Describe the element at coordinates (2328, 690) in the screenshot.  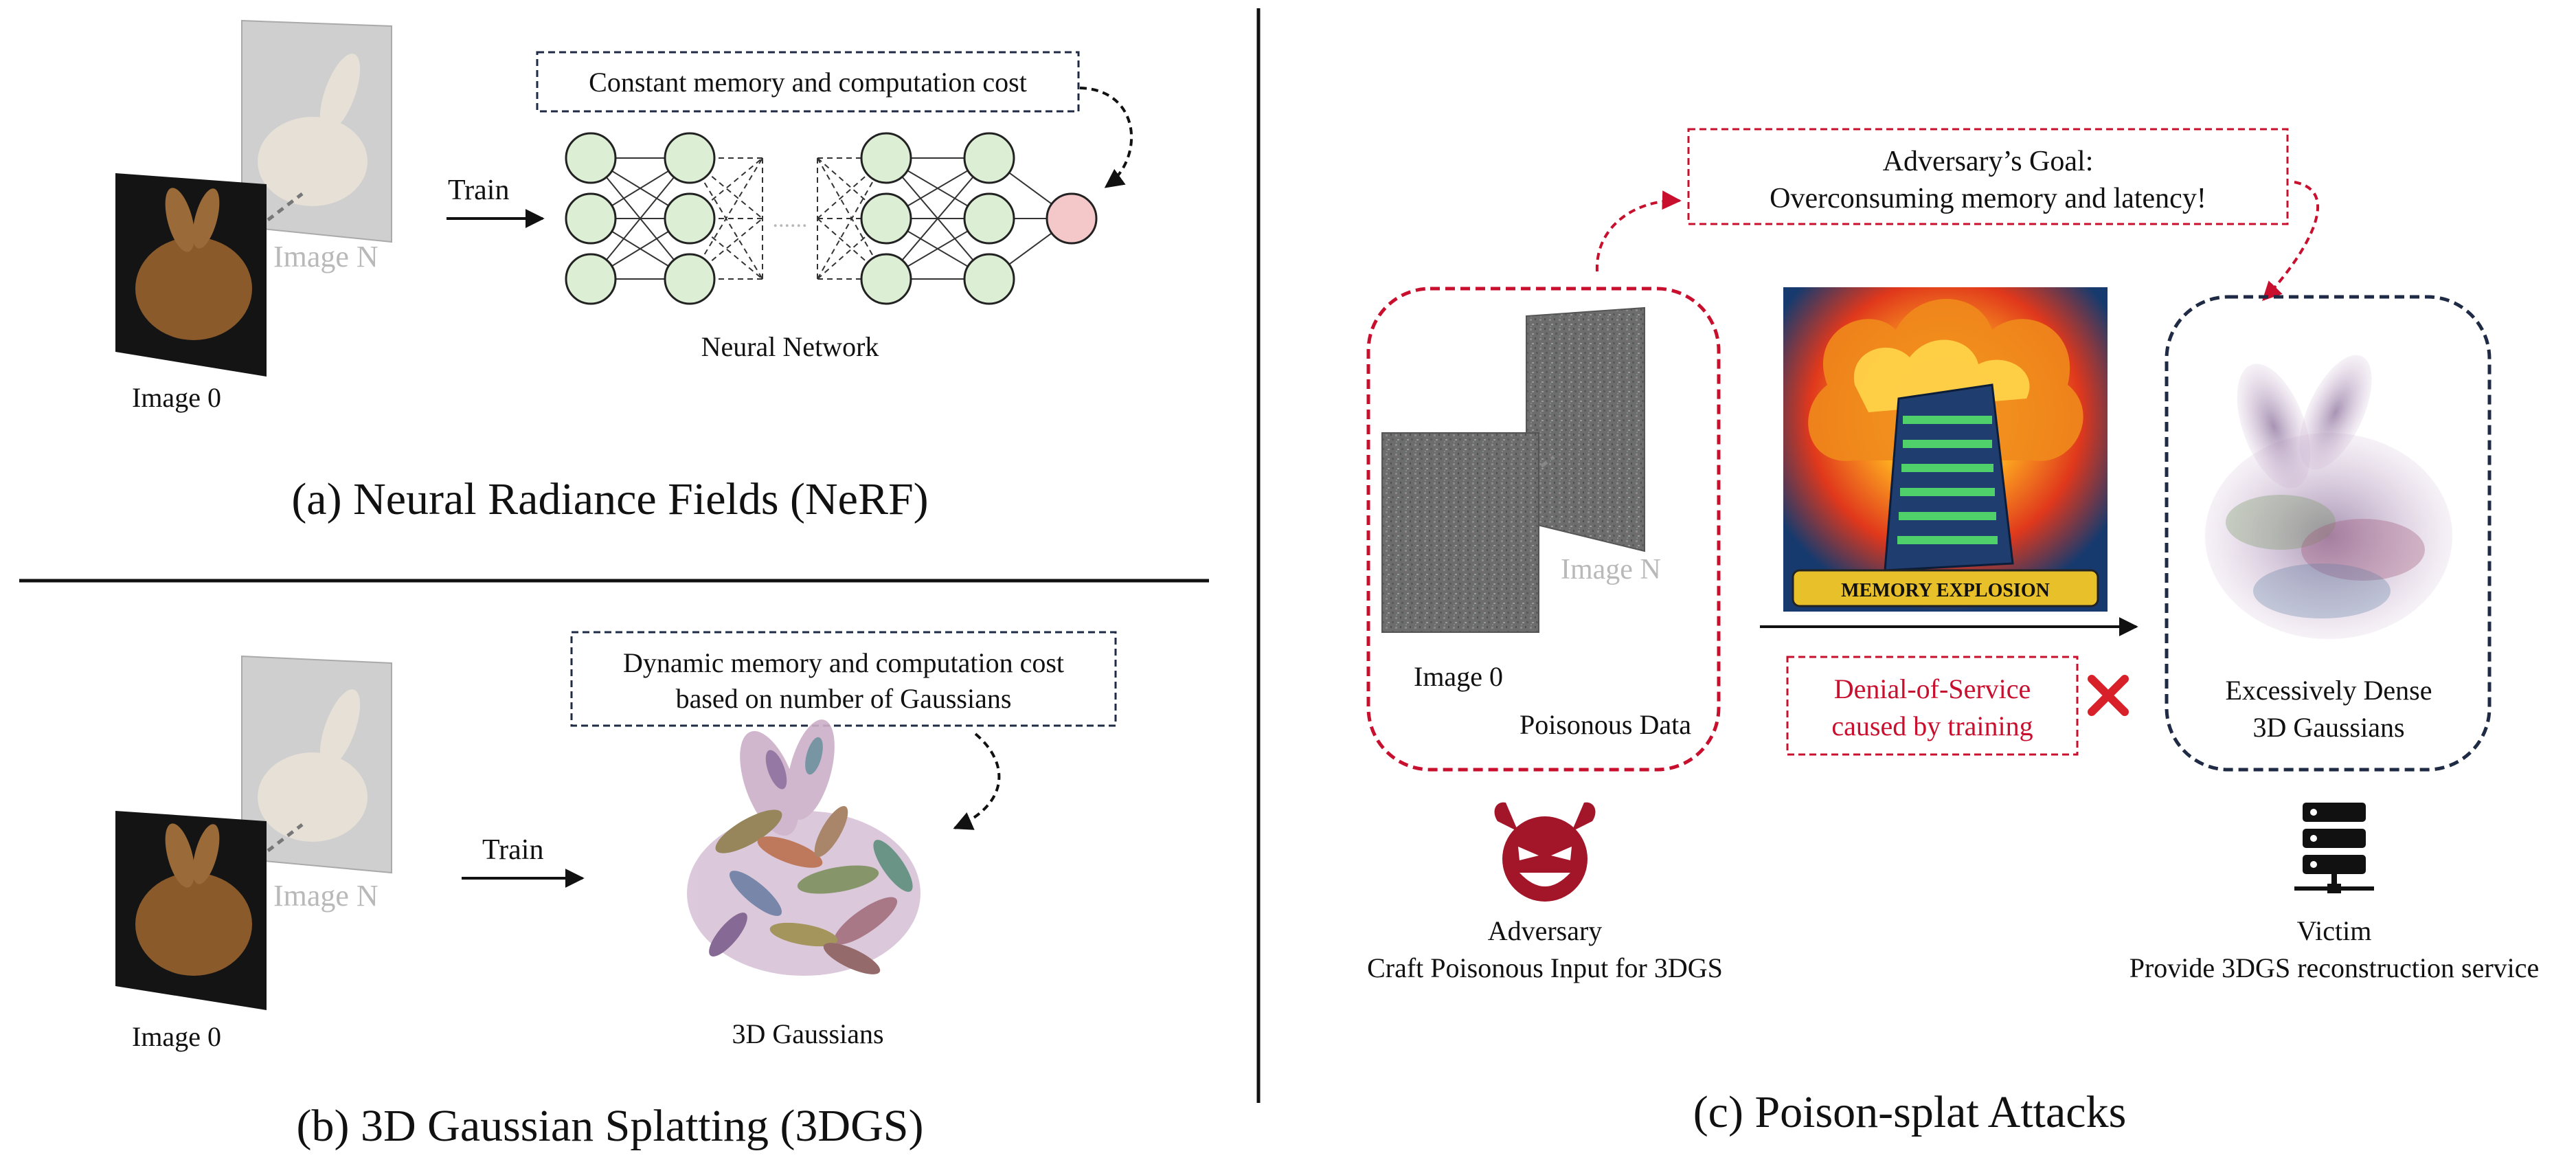
I see `dense-text-1: Excessively Dense` at that location.